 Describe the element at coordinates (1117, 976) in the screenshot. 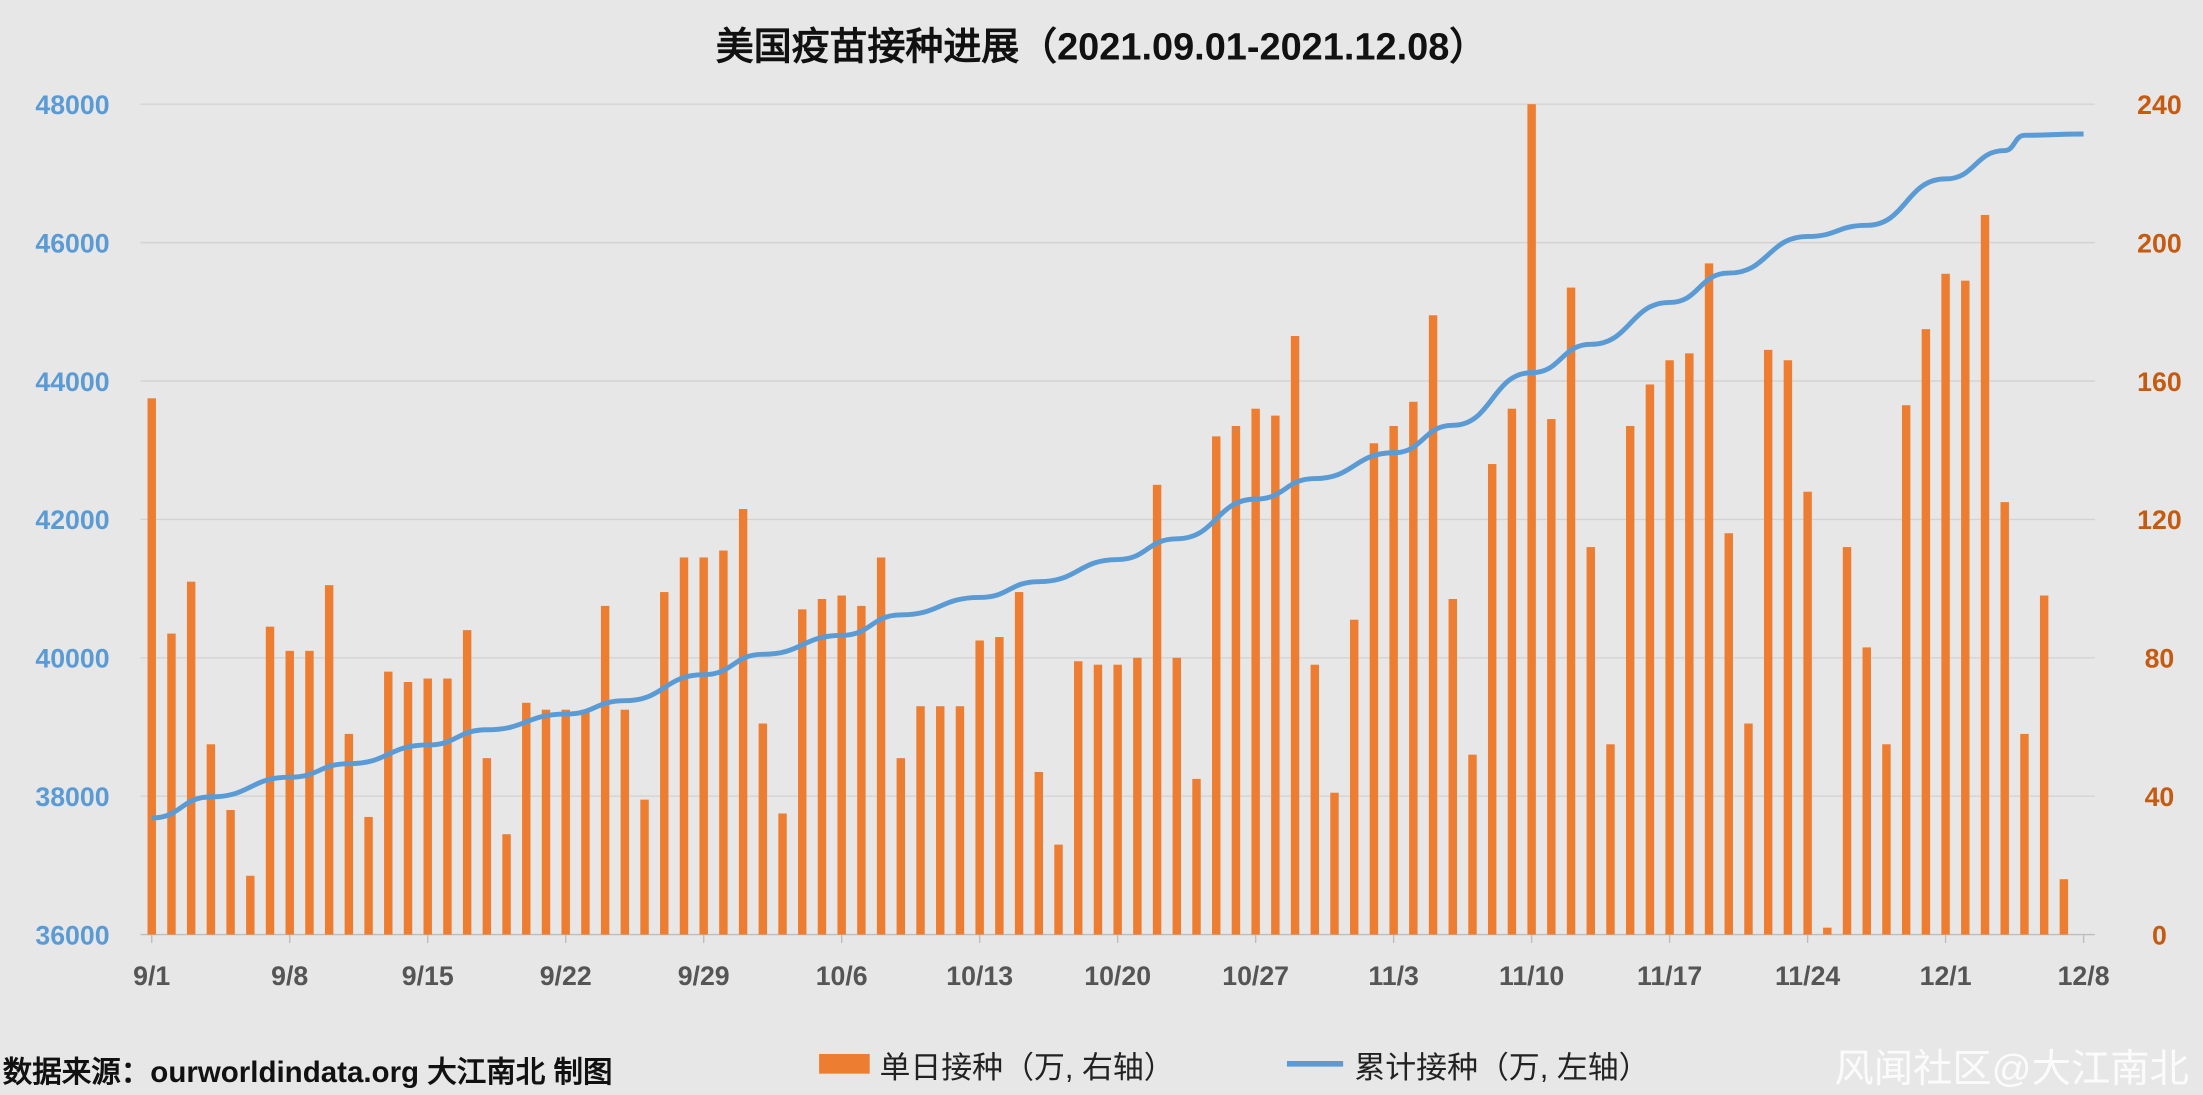

I see `x-tick-label: 10/20` at that location.